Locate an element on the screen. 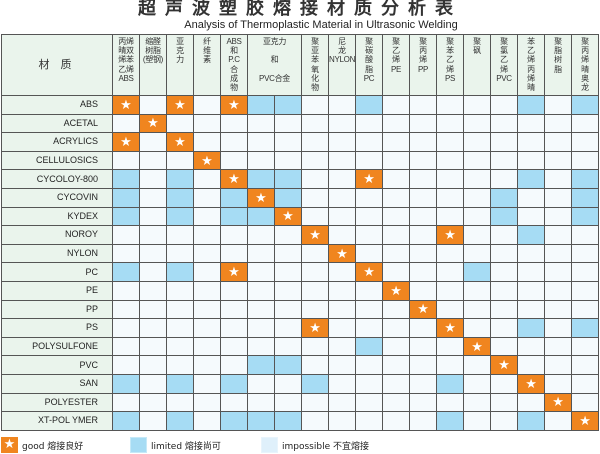 This screenshot has height=454, width=600. legend-good-label: good 熔接良好 is located at coordinates (53, 446).